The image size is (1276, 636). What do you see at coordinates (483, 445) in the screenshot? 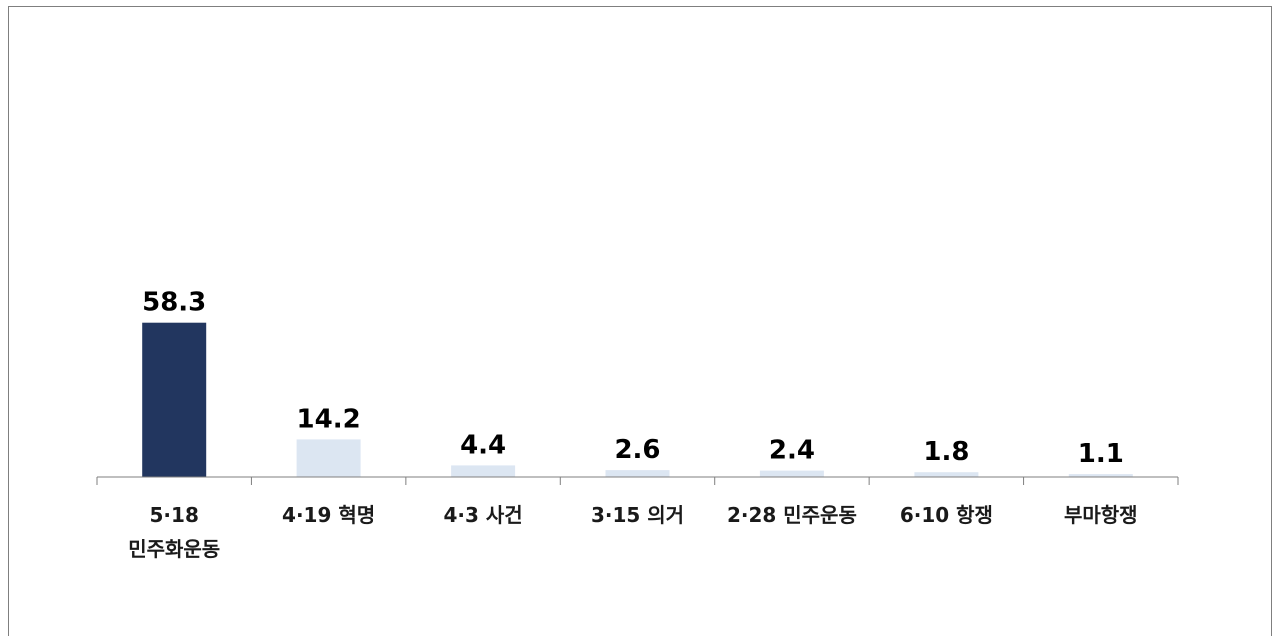
I see `value-label-2: 4.4` at bounding box center [483, 445].